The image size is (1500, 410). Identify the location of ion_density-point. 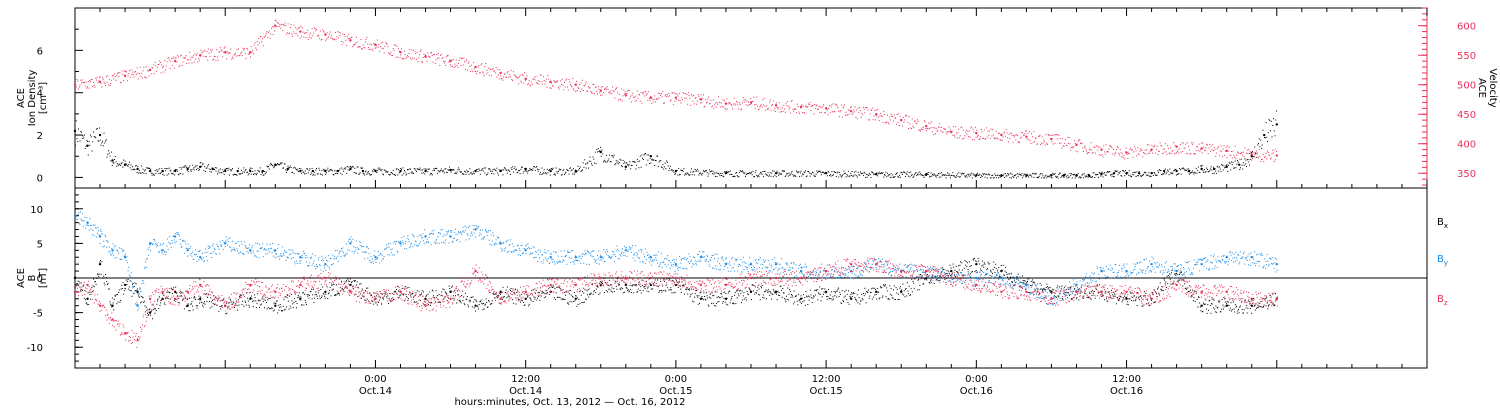
(250, 171).